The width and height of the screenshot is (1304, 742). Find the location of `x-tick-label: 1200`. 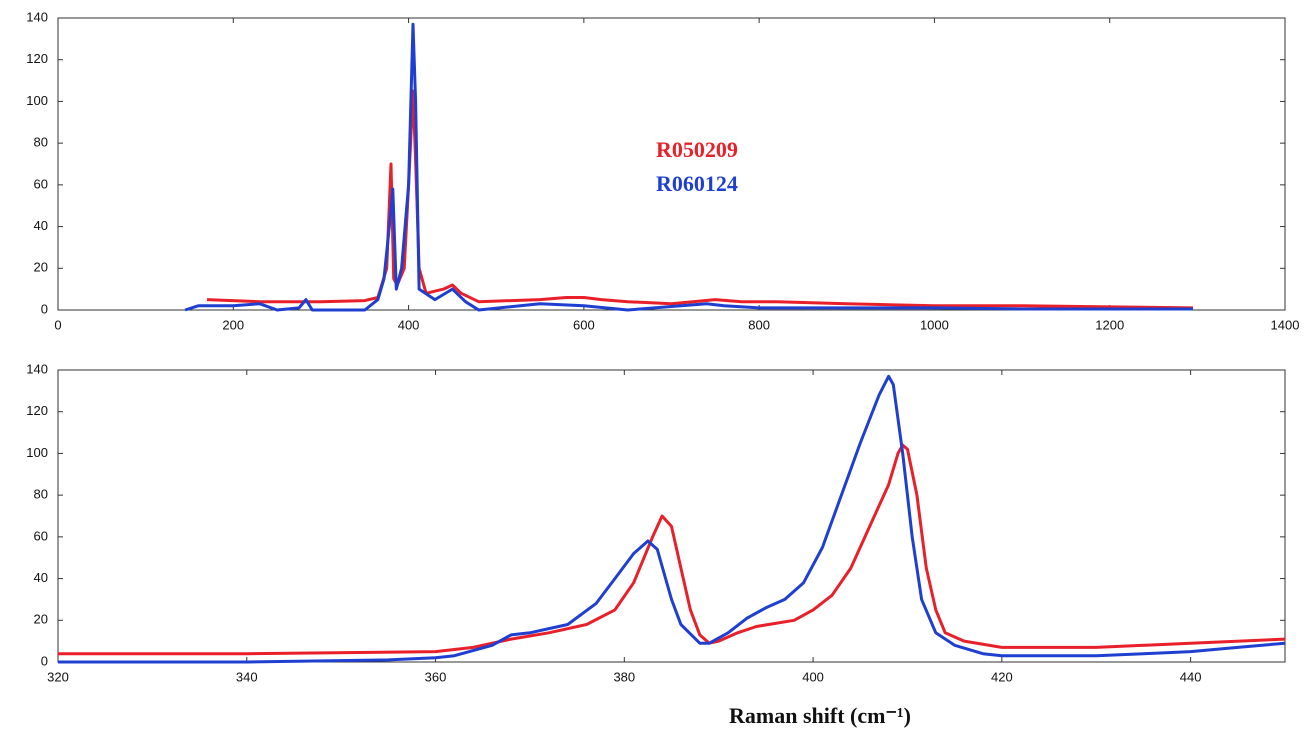

x-tick-label: 1200 is located at coordinates (1109, 324).